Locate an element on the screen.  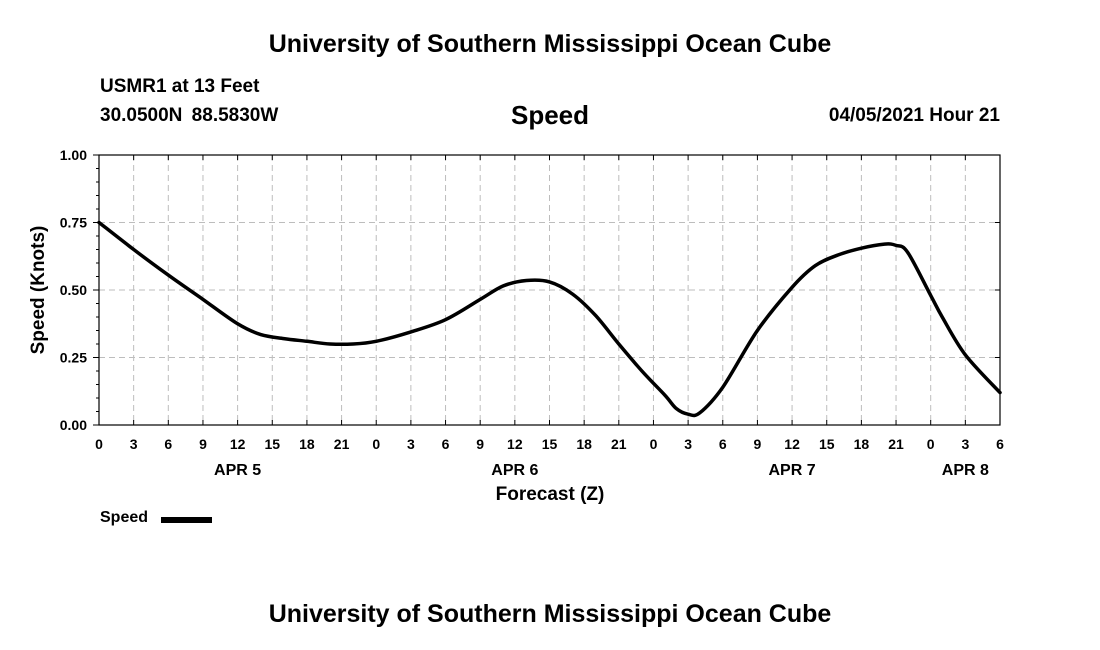
y-tick-label: 0.50 is located at coordinates (73, 290).